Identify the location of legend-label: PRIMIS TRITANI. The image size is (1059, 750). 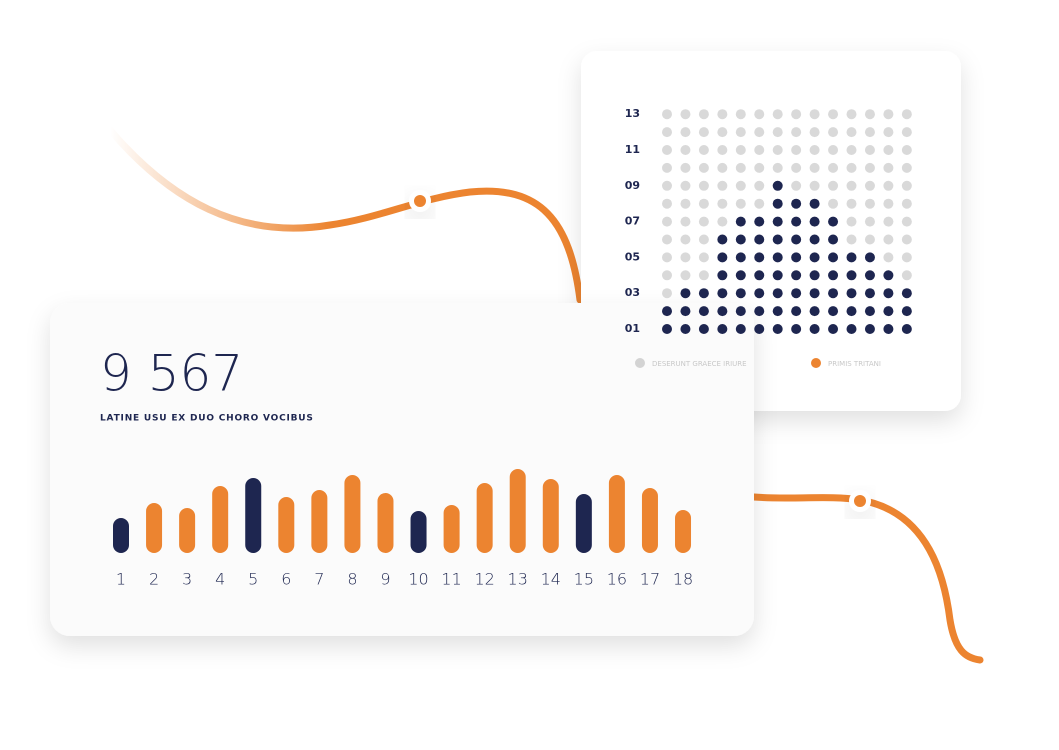
(854, 364).